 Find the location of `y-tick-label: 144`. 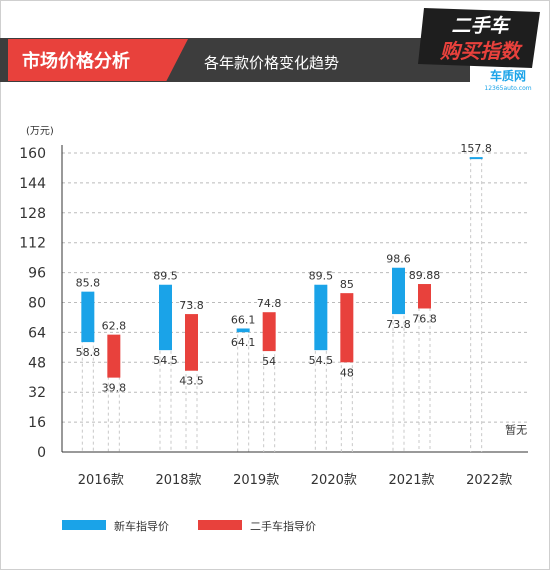

y-tick-label: 144 is located at coordinates (32, 184).